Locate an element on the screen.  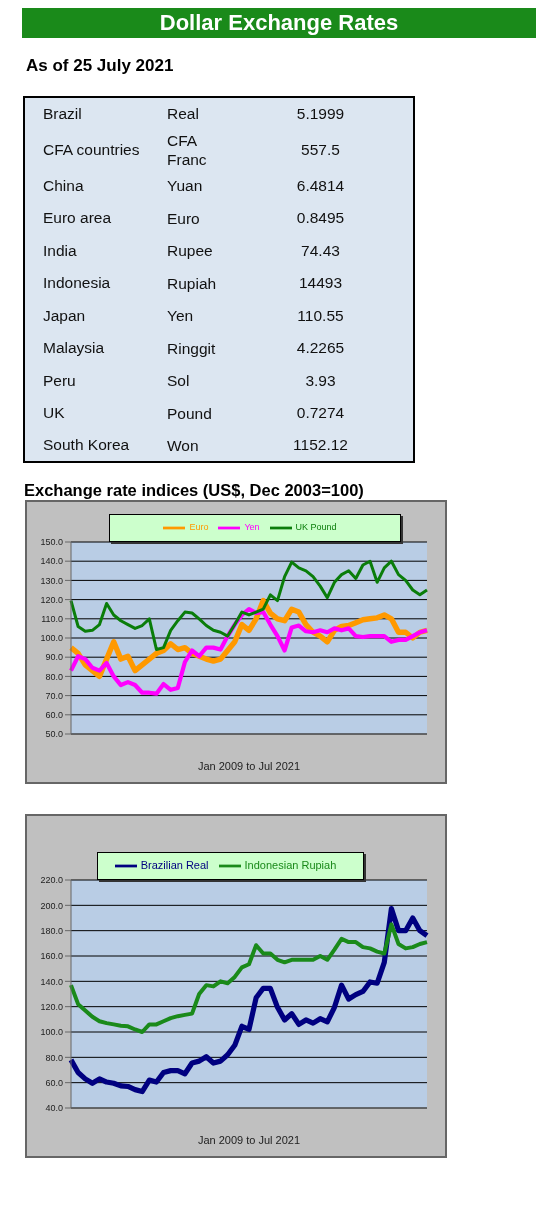
category-label: Yen is located at coordinates (180, 316).